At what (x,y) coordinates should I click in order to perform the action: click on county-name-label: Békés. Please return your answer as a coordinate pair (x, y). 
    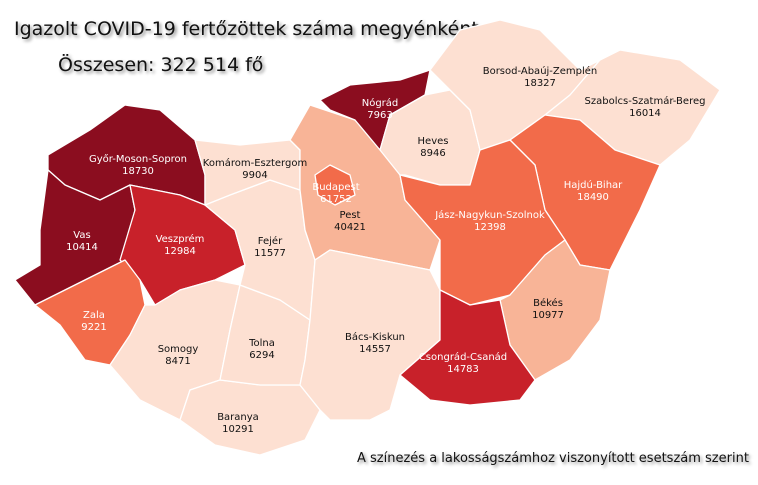
    Looking at the image, I should click on (548, 303).